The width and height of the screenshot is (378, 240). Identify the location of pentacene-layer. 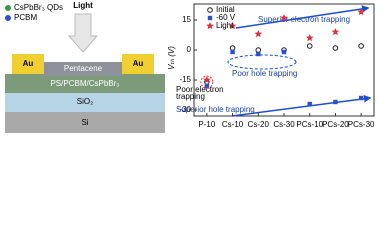
(83, 69).